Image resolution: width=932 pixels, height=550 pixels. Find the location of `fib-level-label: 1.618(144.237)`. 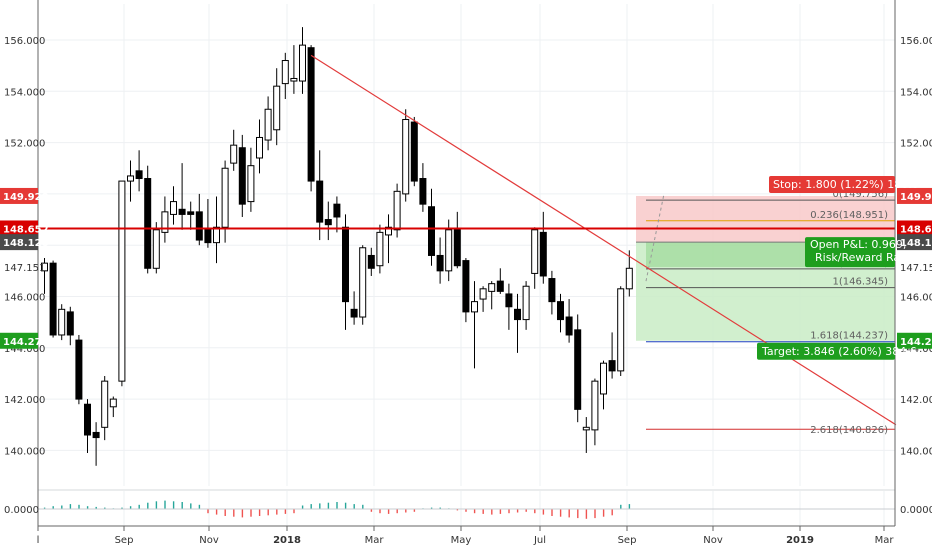

fib-level-label: 1.618(144.237) is located at coordinates (849, 336).